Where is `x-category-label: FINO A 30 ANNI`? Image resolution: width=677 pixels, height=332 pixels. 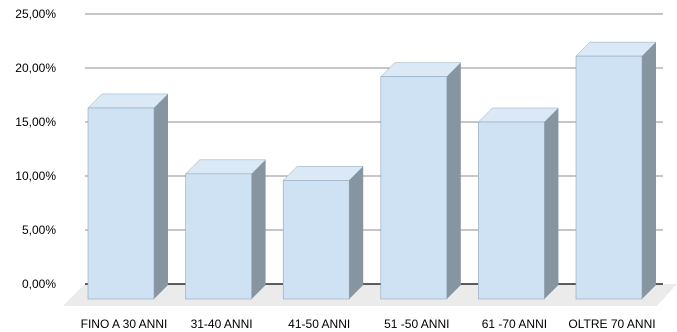 x-category-label: FINO A 30 ANNI is located at coordinates (124, 324).